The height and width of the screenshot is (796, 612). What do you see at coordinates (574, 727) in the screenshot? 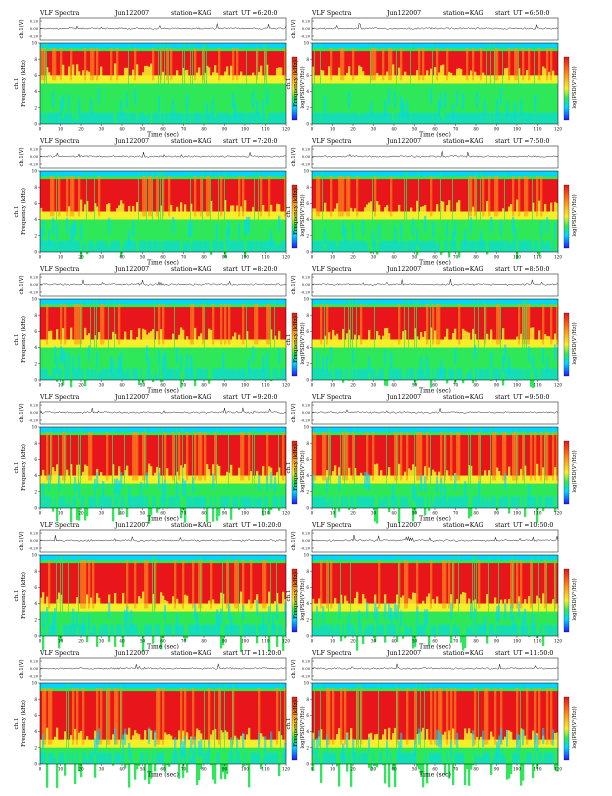
I see `colorbar-label: log(PSD(V²/Hz))` at bounding box center [574, 727].